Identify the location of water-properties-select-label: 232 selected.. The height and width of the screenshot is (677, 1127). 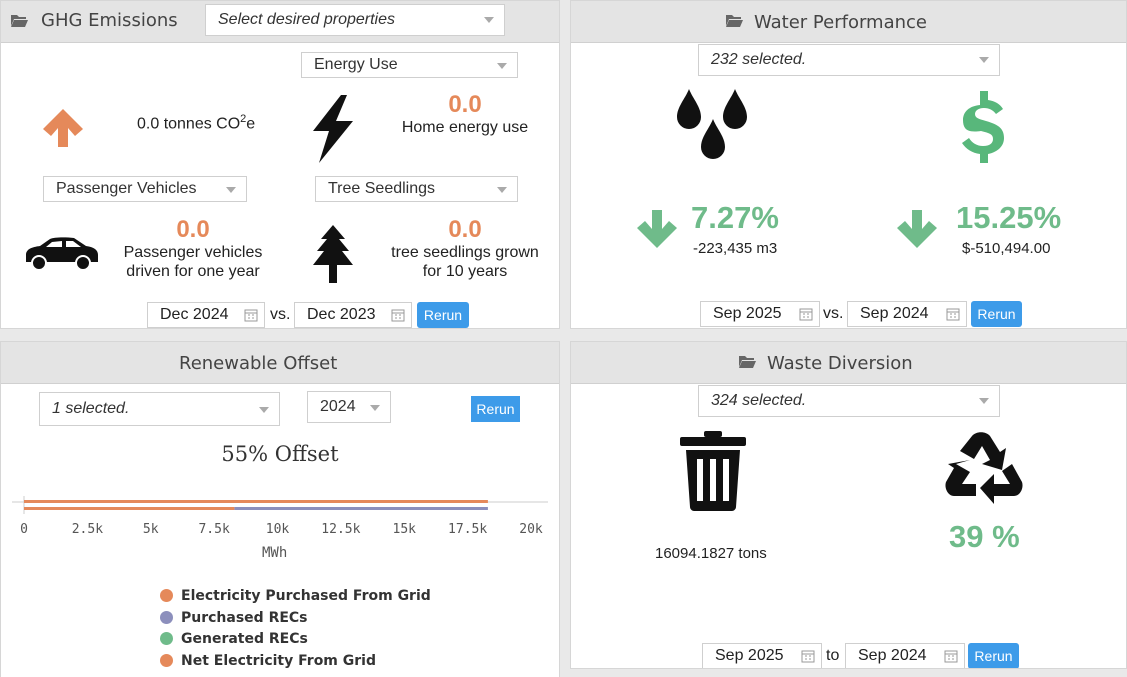
(759, 59).